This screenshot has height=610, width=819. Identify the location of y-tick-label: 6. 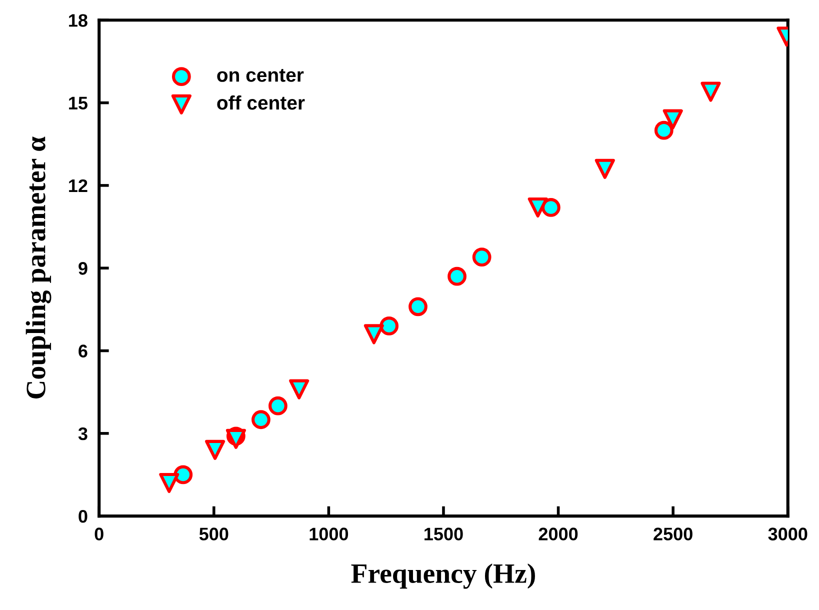
(83, 351).